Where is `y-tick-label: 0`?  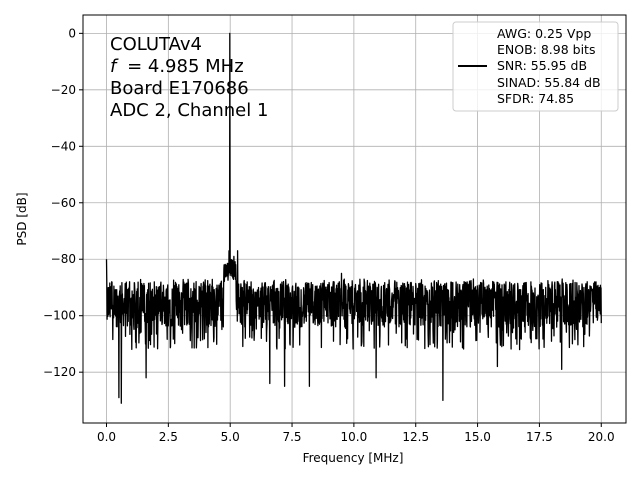 y-tick-label: 0 is located at coordinates (72, 33).